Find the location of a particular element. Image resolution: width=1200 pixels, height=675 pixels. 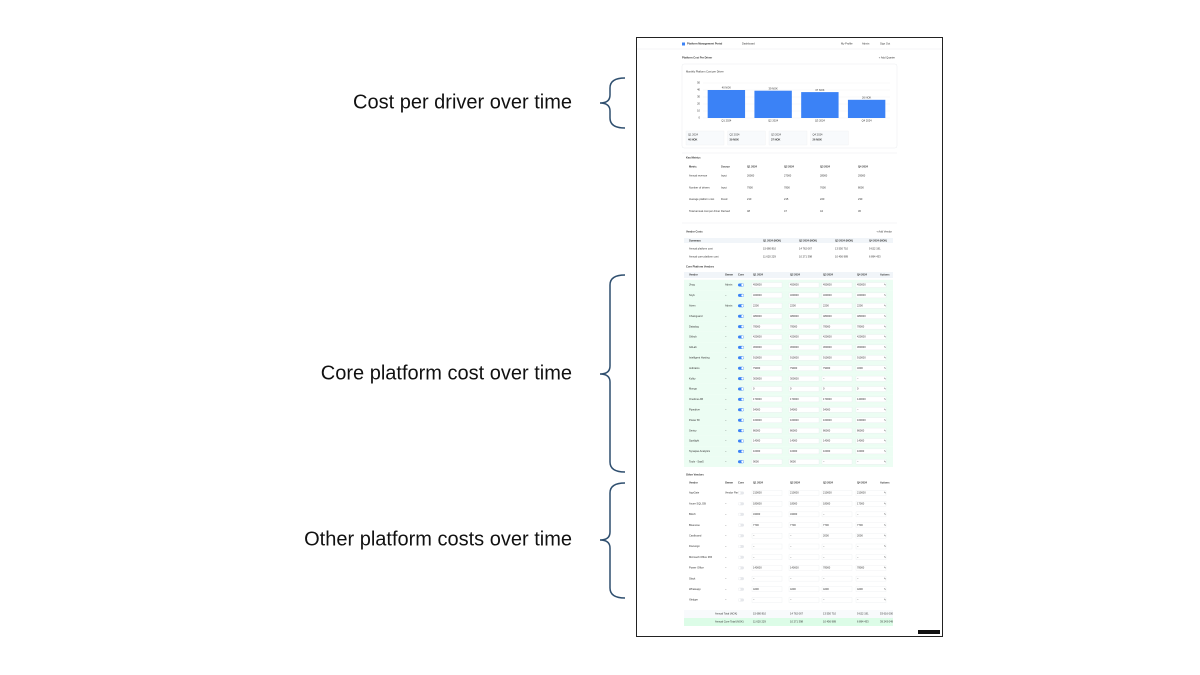

add-vendor: + Add Vendor is located at coordinates (884, 232).